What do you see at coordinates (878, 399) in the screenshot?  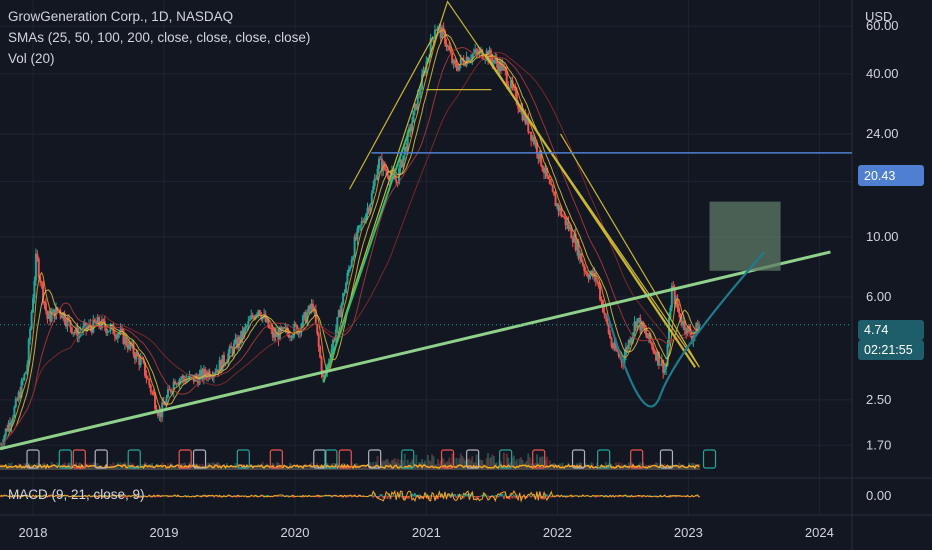 I see `y-tick-label: 2.50` at bounding box center [878, 399].